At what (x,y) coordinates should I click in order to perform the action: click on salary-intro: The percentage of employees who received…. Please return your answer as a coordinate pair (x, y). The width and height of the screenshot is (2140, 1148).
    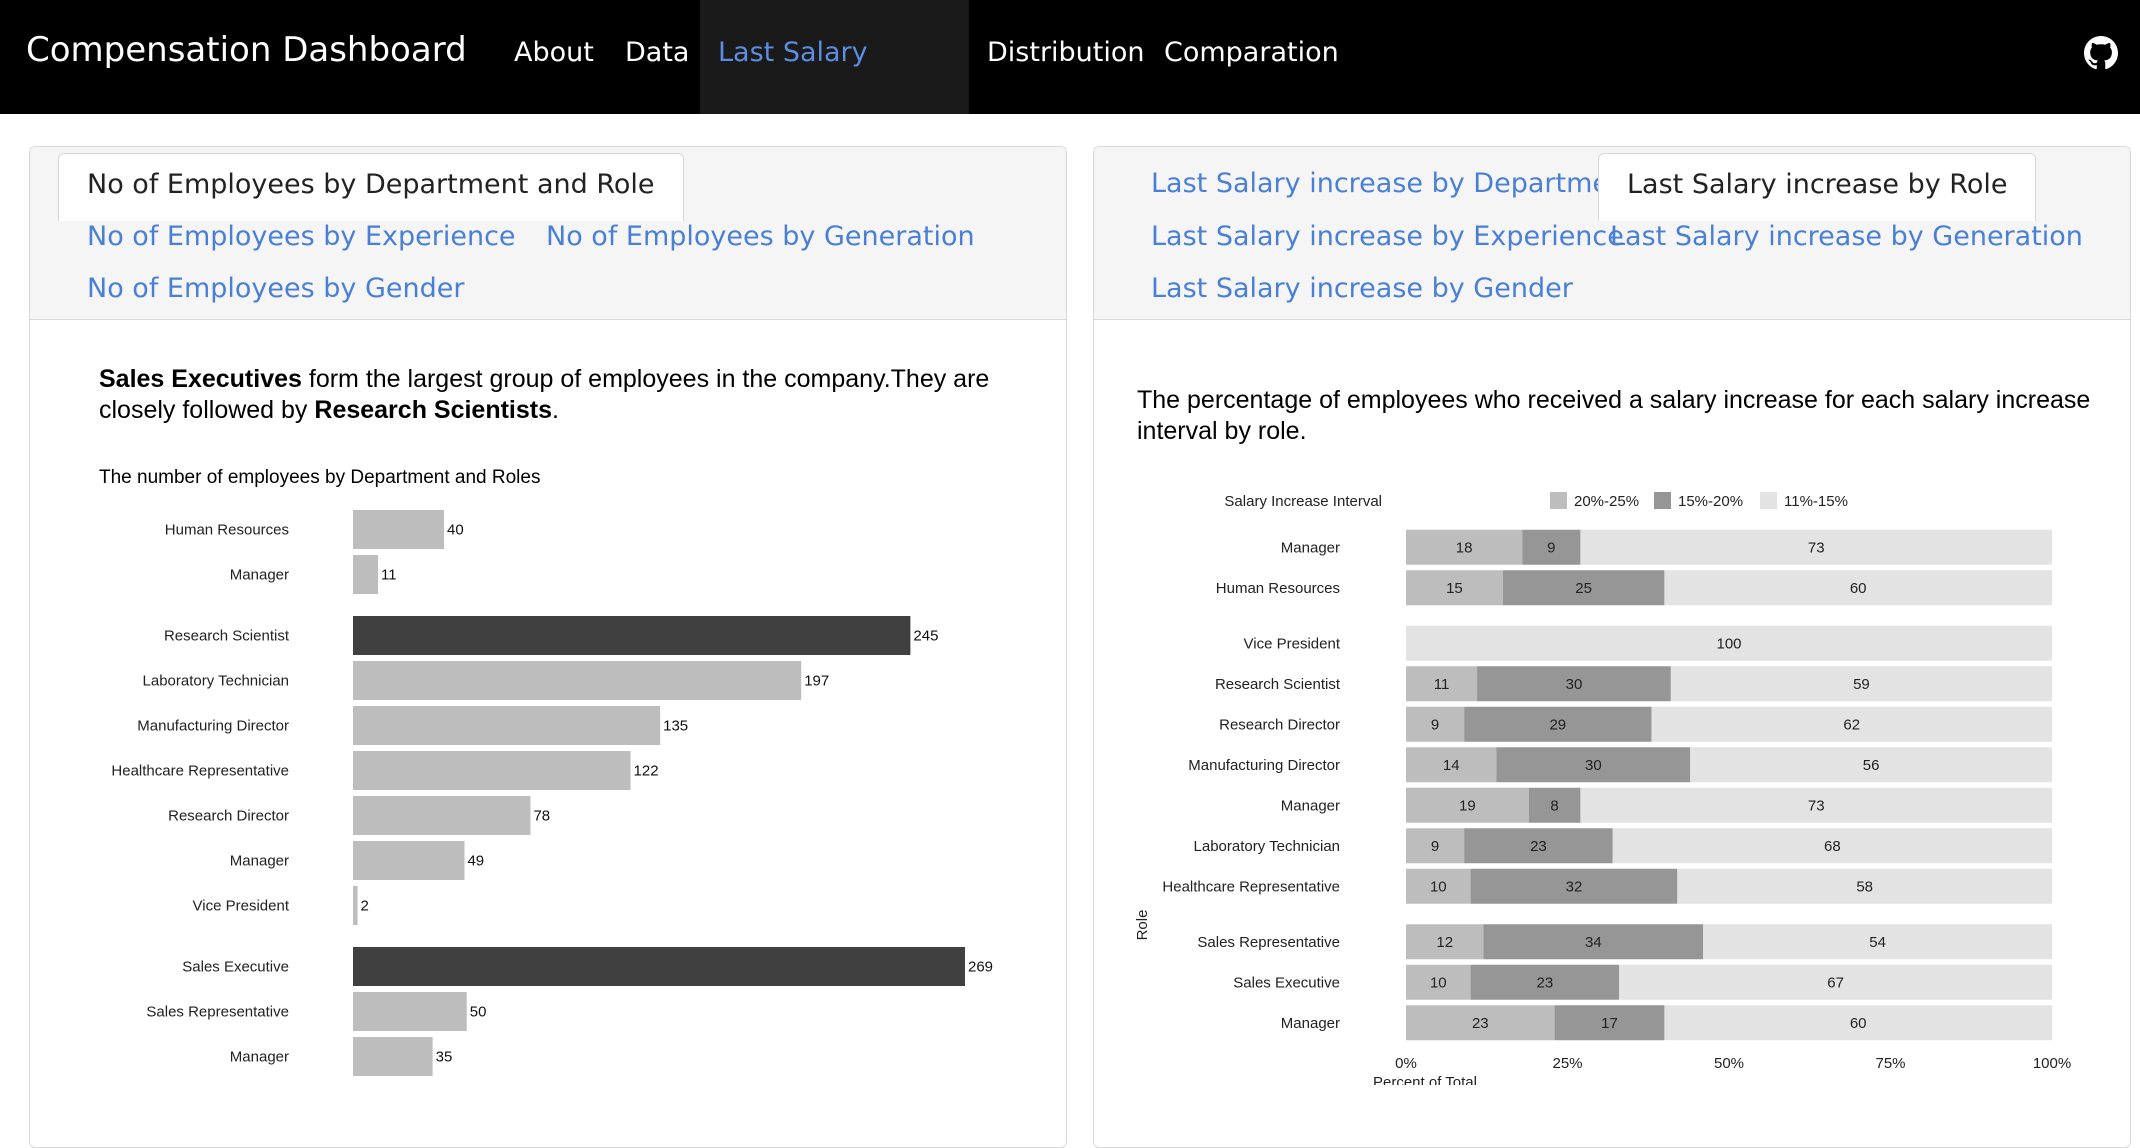
    Looking at the image, I should click on (1614, 415).